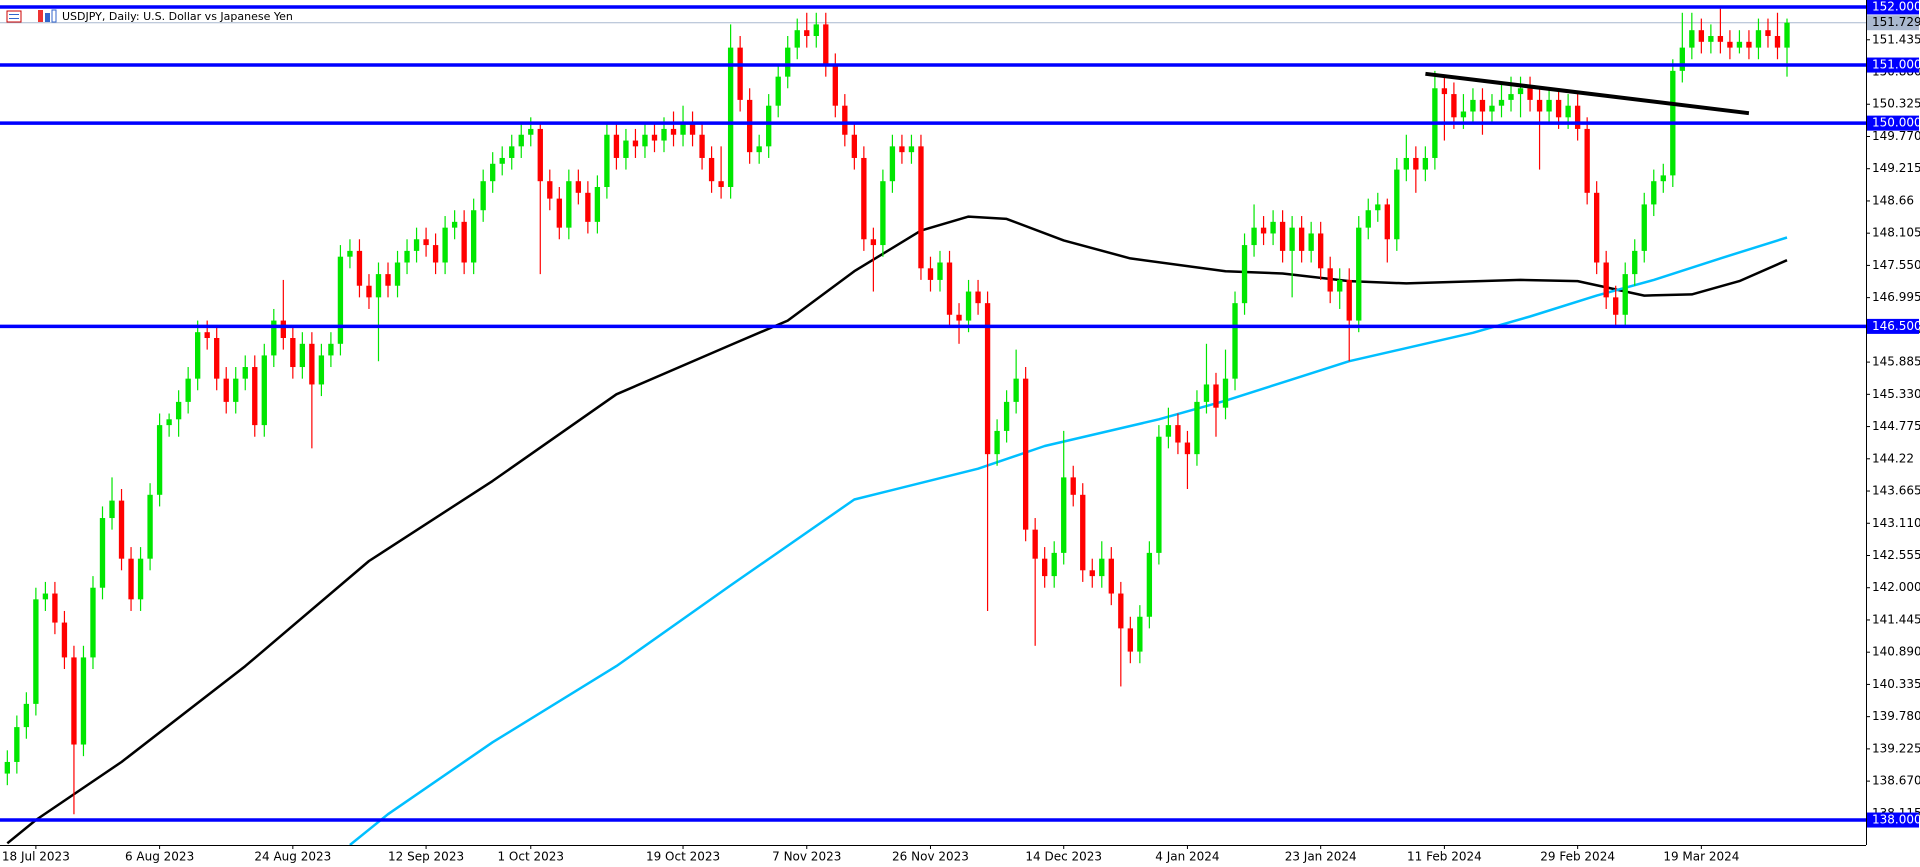  Describe the element at coordinates (1896, 123) in the screenshot. I see `level-label: 150.000` at that location.